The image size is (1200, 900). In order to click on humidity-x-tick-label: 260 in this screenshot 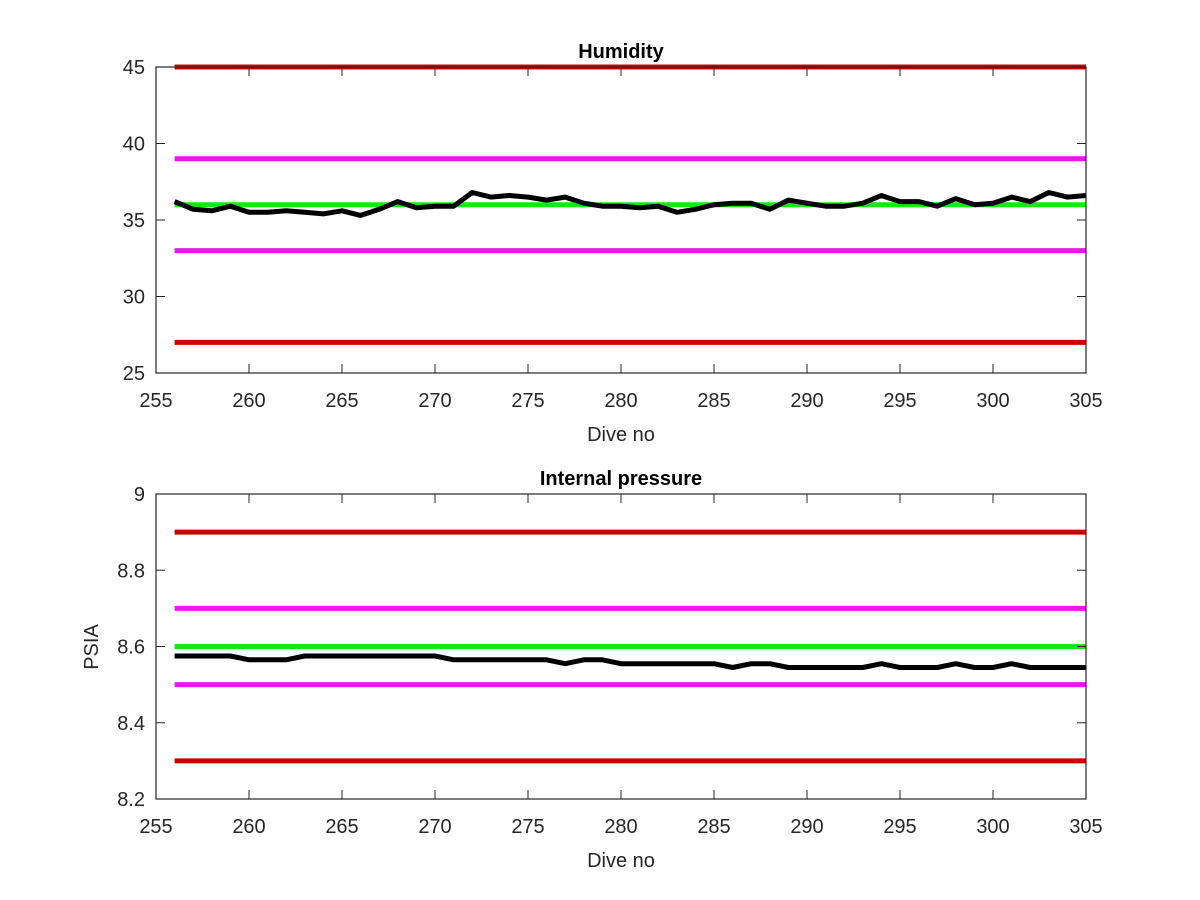, I will do `click(248, 401)`.